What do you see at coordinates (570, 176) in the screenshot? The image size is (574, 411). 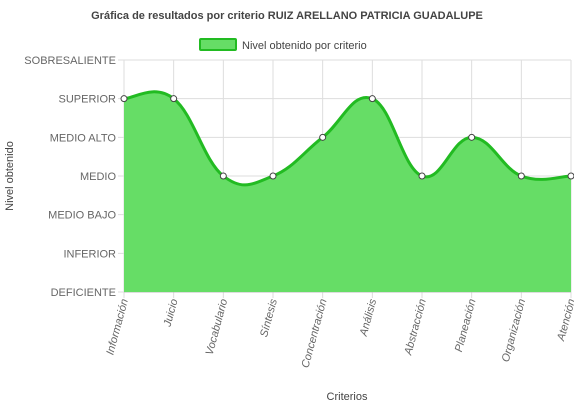 I see `data-point-atención` at bounding box center [570, 176].